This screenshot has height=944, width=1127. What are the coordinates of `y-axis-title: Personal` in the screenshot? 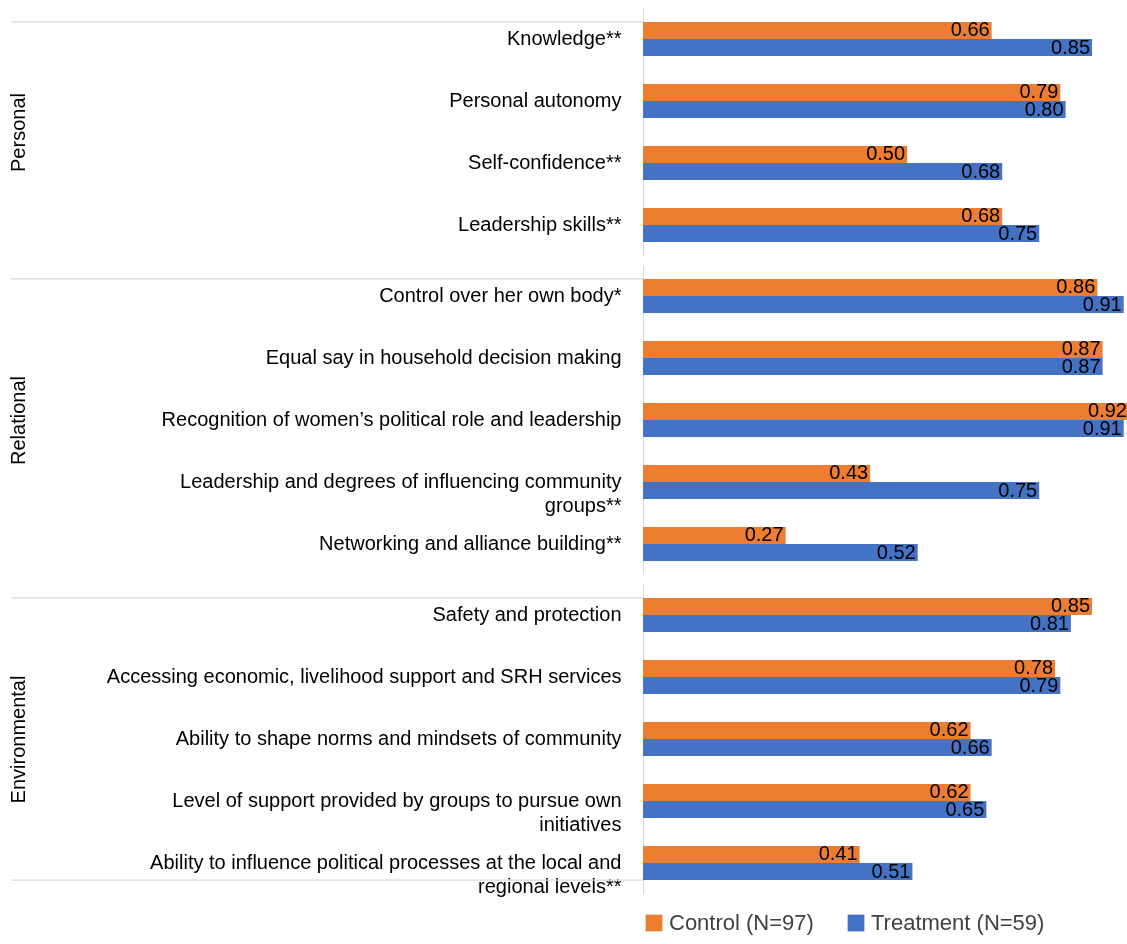 It's located at (17, 132).